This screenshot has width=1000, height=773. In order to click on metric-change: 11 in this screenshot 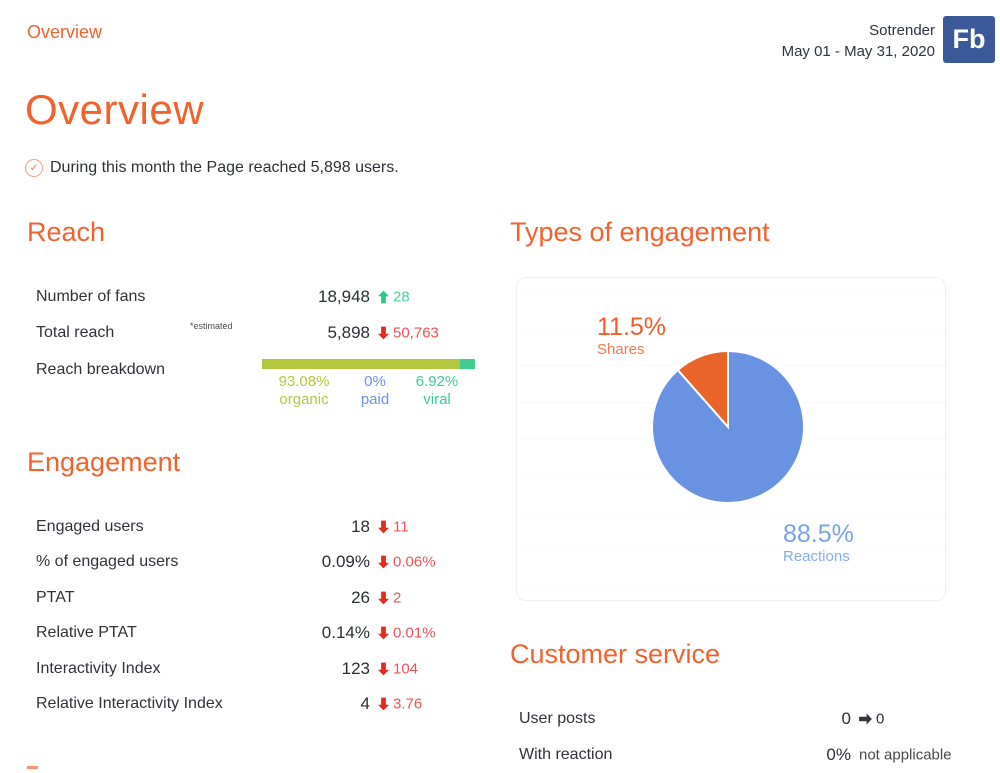, I will do `click(393, 526)`.